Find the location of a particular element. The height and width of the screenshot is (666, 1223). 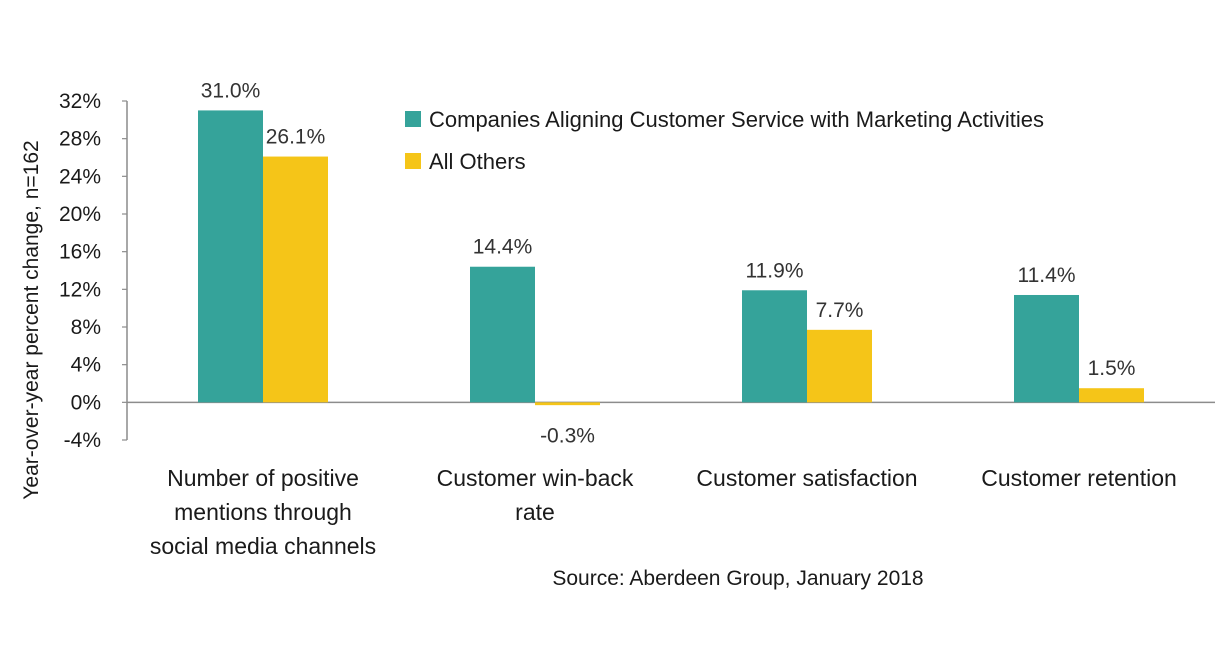

y-tick-label: 28% is located at coordinates (80, 139).